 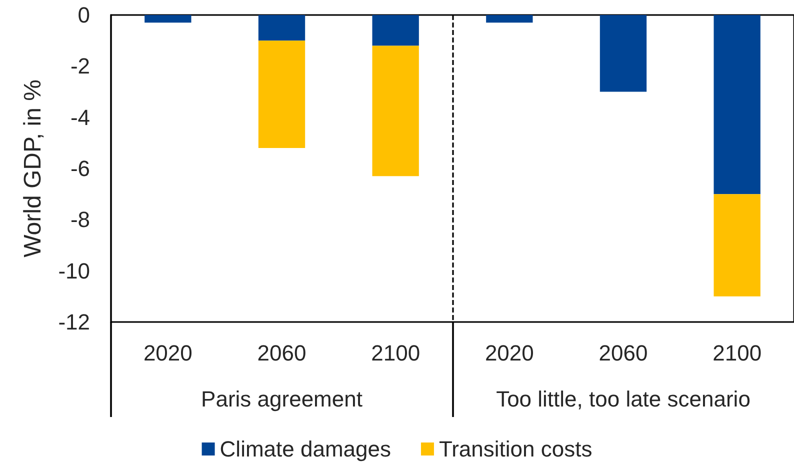 I want to click on text: Too little, too late scenario, so click(x=623, y=399).